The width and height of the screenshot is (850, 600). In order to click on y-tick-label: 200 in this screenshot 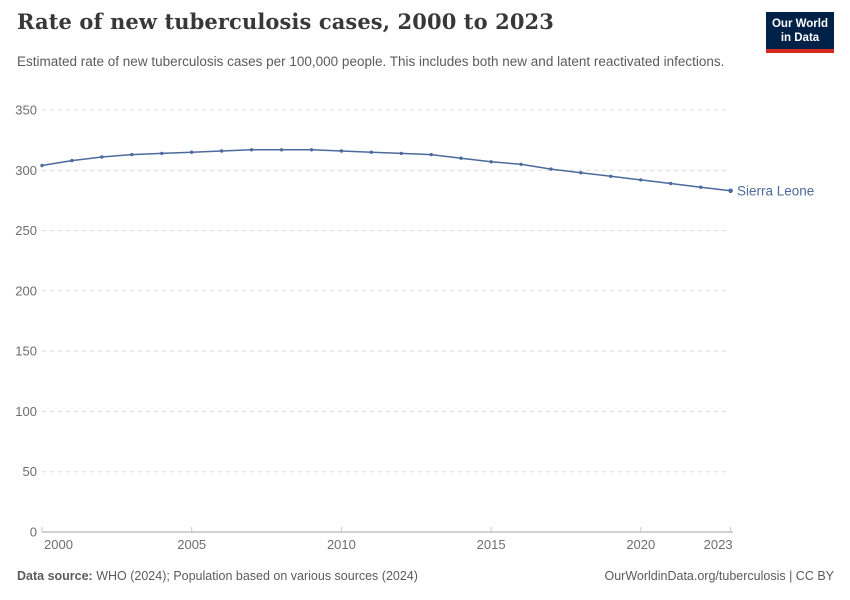, I will do `click(26, 290)`.